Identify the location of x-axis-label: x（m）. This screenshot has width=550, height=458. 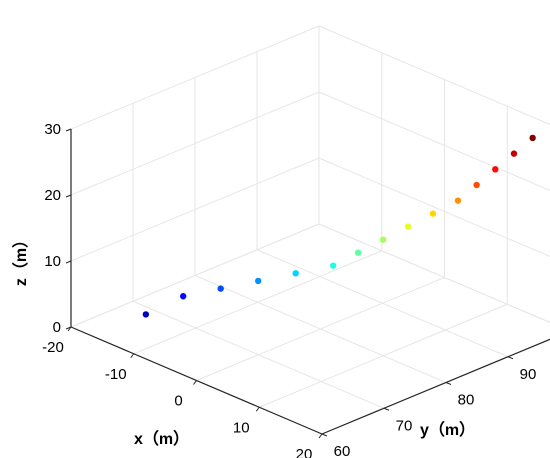
(161, 439).